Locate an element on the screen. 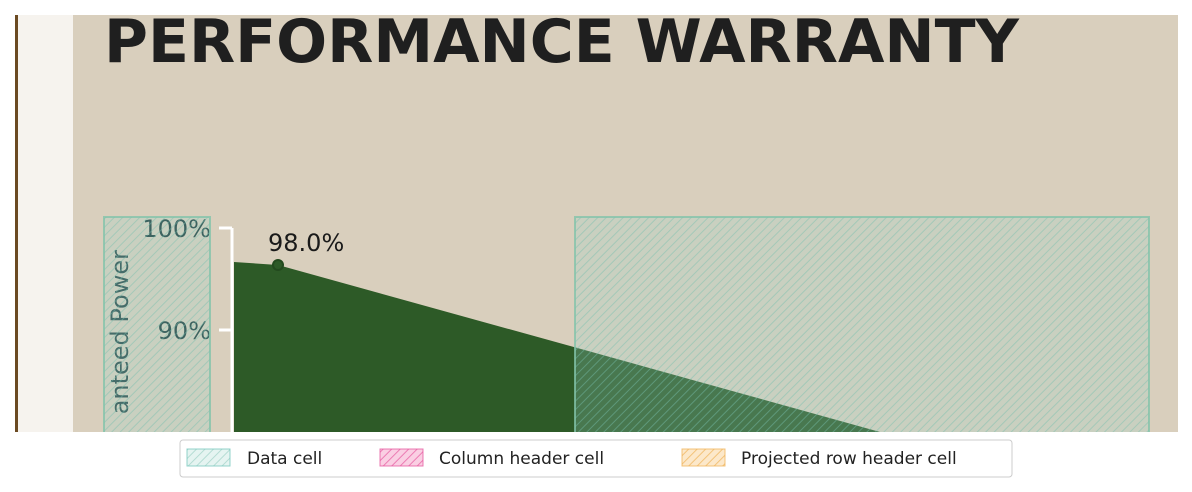 This screenshot has width=1192, height=492. data-cell-box is located at coordinates (157, 324).